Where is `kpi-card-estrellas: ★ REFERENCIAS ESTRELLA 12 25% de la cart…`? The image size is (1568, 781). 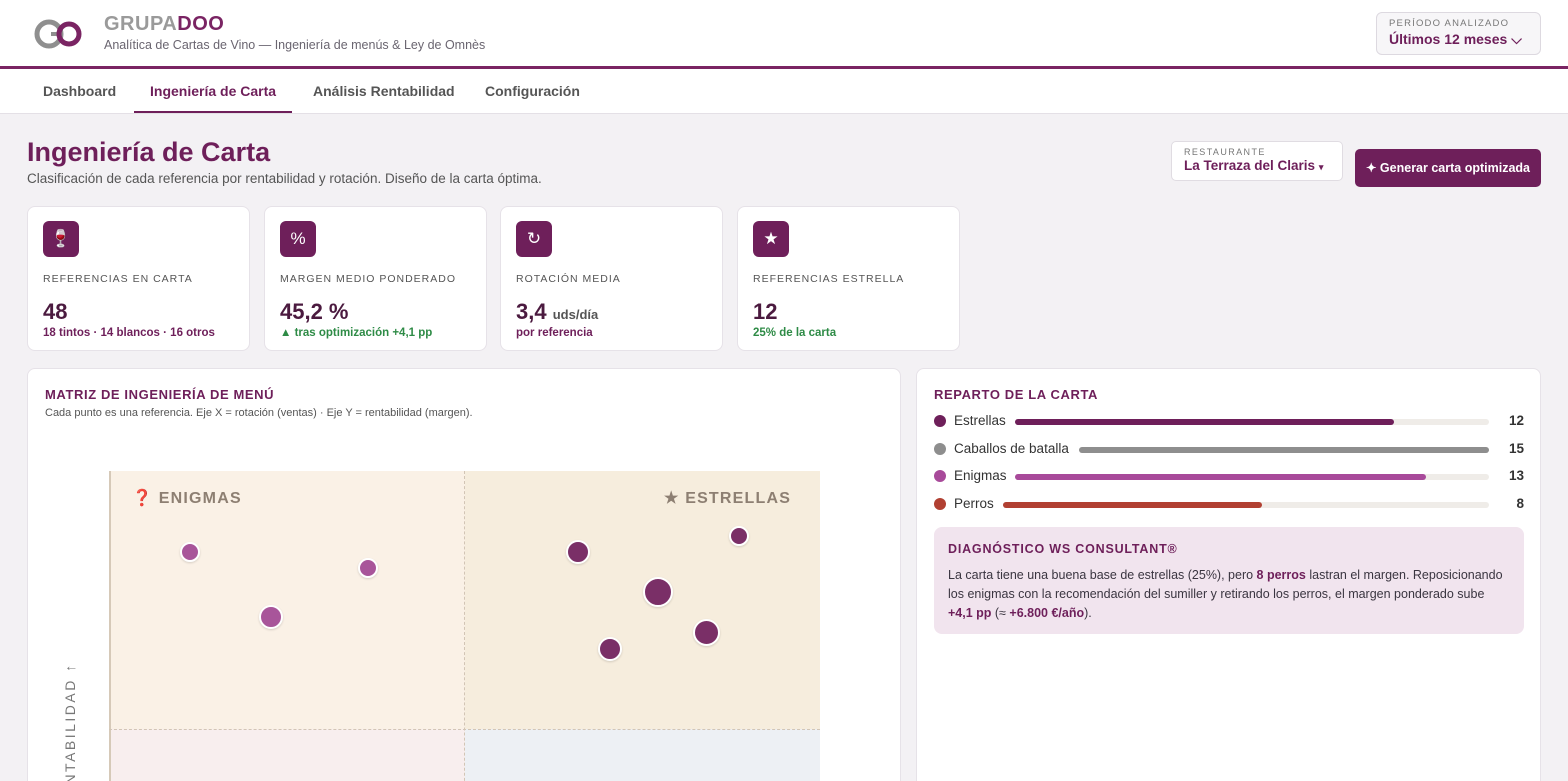 kpi-card-estrellas: ★ REFERENCIAS ESTRELLA 12 25% de la cart… is located at coordinates (848, 278).